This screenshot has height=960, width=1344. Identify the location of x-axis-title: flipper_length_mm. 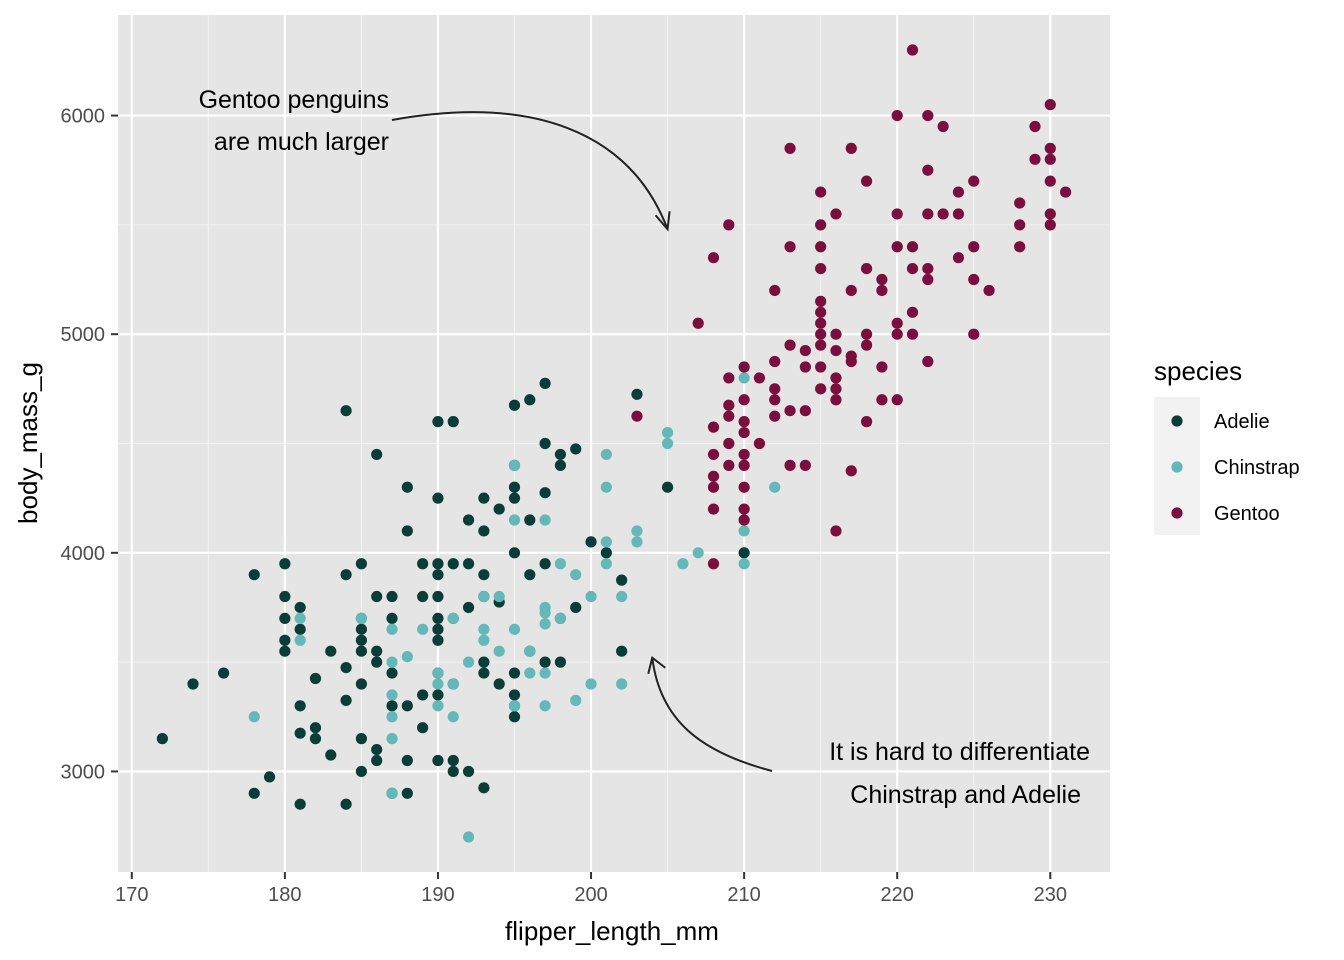
(612, 931).